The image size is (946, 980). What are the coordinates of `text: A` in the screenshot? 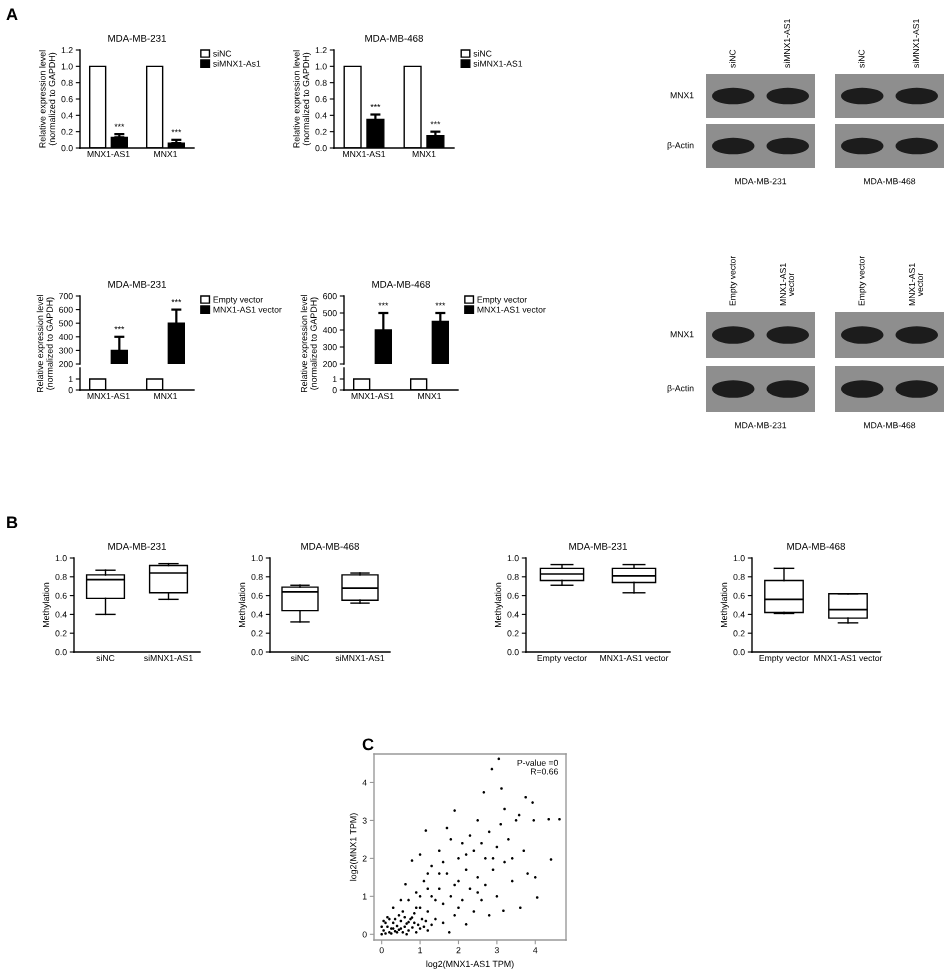 It's located at (12, 14).